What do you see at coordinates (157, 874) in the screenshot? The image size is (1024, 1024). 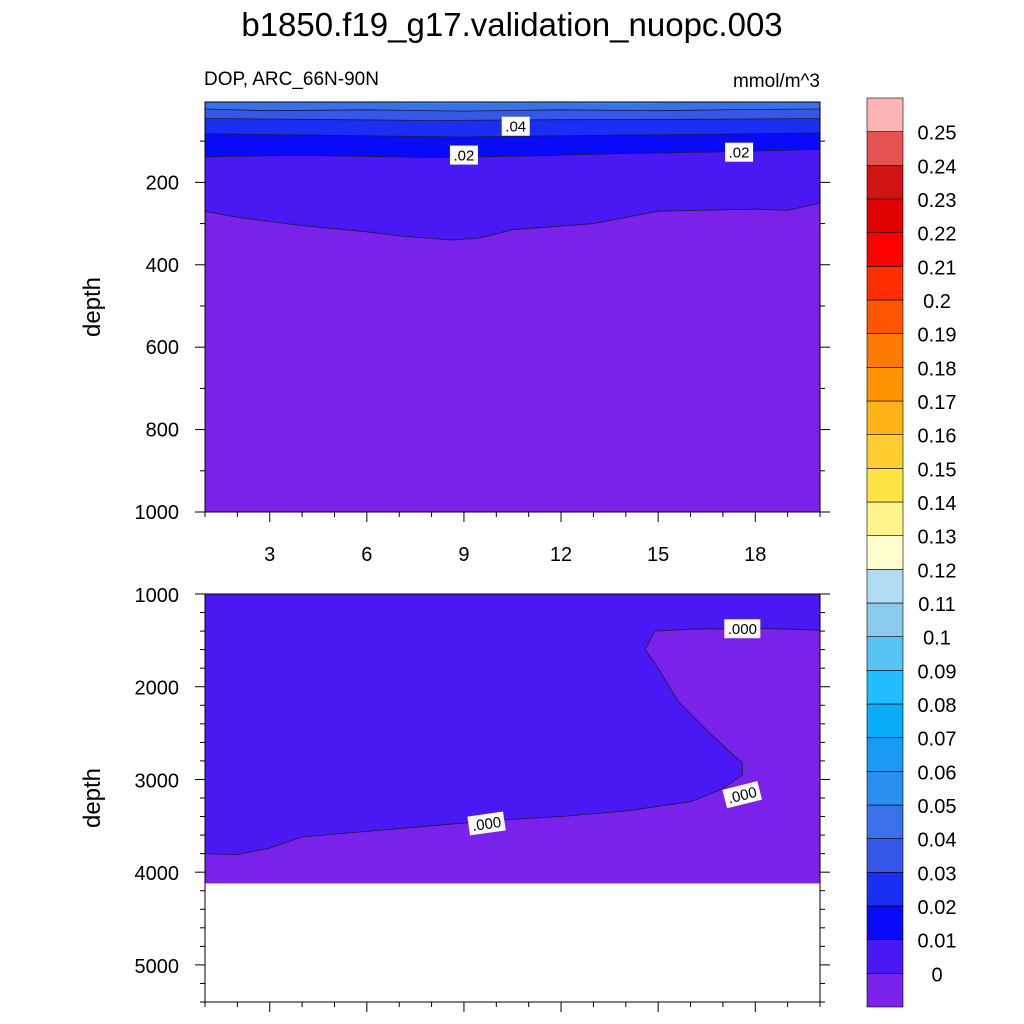 I see `lower-ytick-label: 4000` at bounding box center [157, 874].